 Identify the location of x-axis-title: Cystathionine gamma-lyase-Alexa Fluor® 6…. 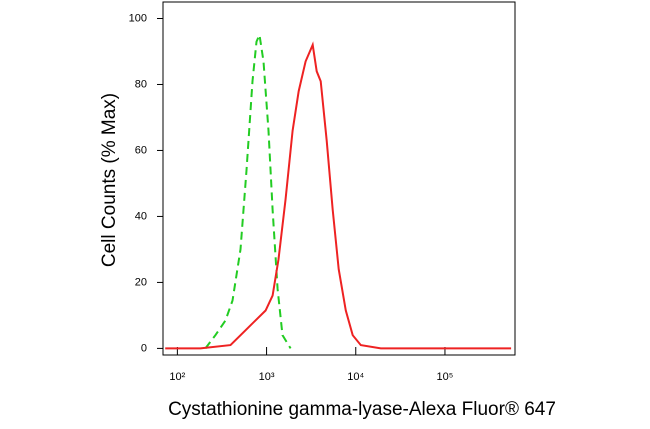
(362, 409).